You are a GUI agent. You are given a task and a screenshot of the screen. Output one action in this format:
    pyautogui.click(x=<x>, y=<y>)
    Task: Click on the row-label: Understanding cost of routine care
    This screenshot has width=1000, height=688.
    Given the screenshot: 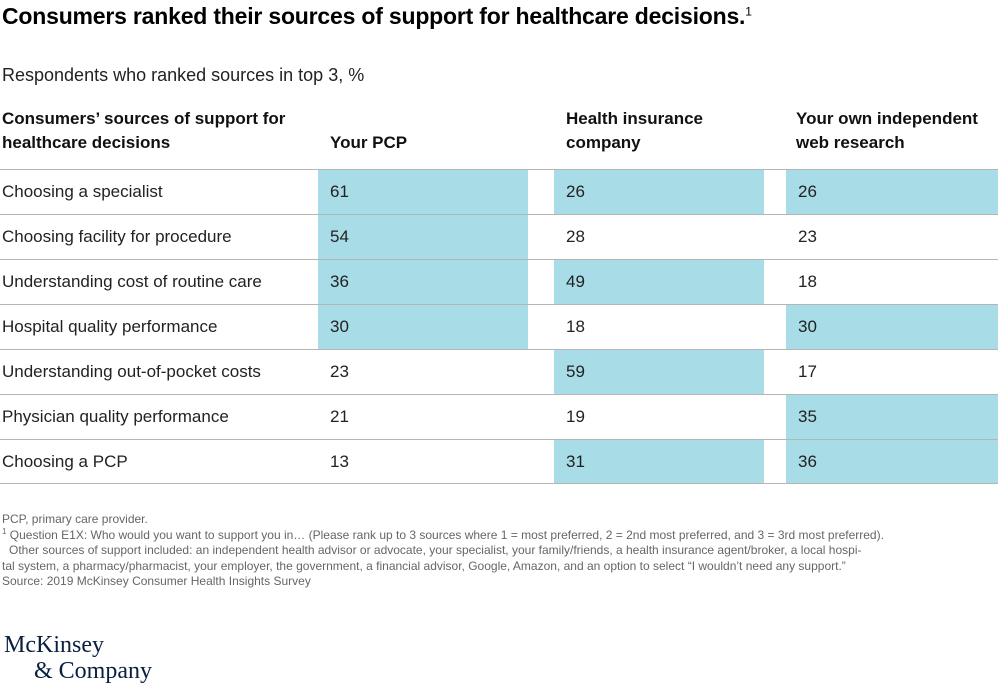 What is the action you would take?
    pyautogui.click(x=132, y=281)
    